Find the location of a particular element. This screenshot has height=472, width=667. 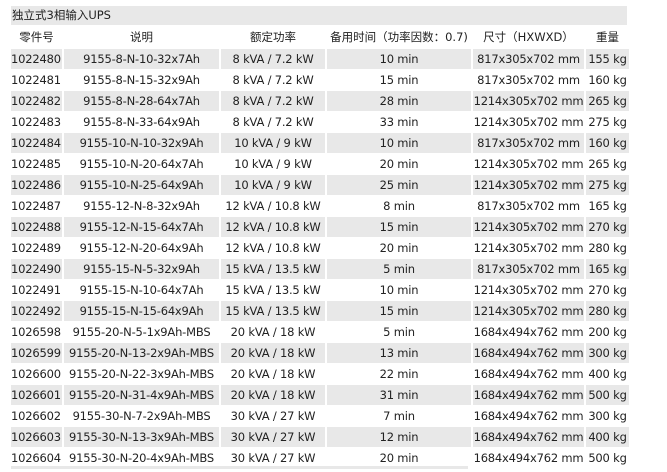

cell-description: 9155-10-N-10-32x9Ah is located at coordinates (141, 143).